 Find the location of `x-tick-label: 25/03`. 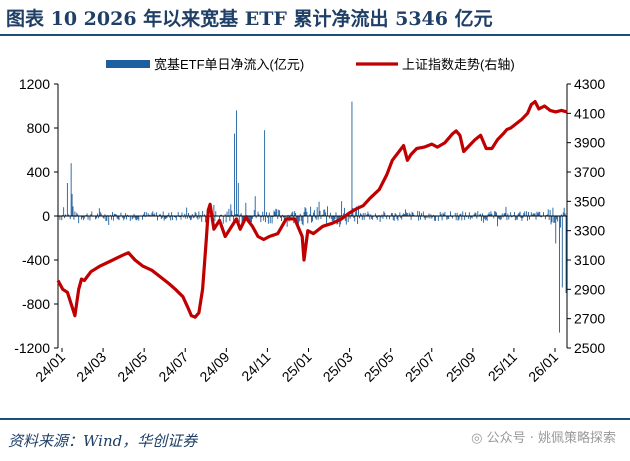

x-tick-label: 25/03 is located at coordinates (338, 367).